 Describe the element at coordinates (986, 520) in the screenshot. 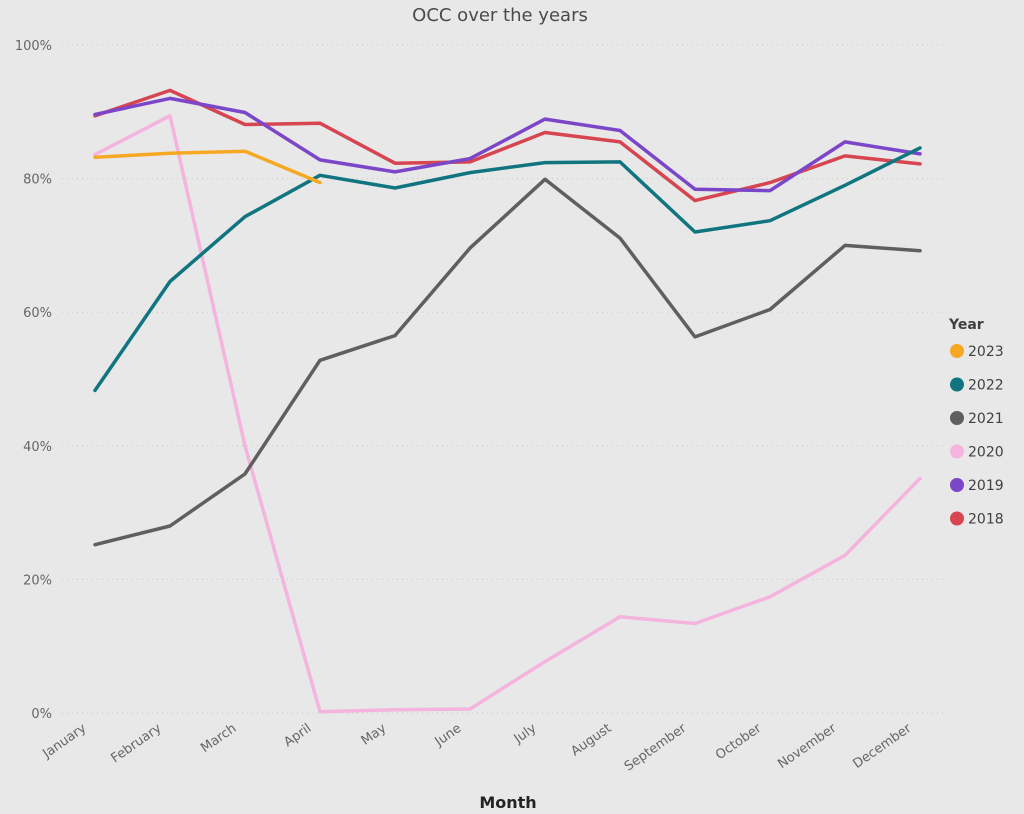

I see `legend-label-2018: 2018` at that location.